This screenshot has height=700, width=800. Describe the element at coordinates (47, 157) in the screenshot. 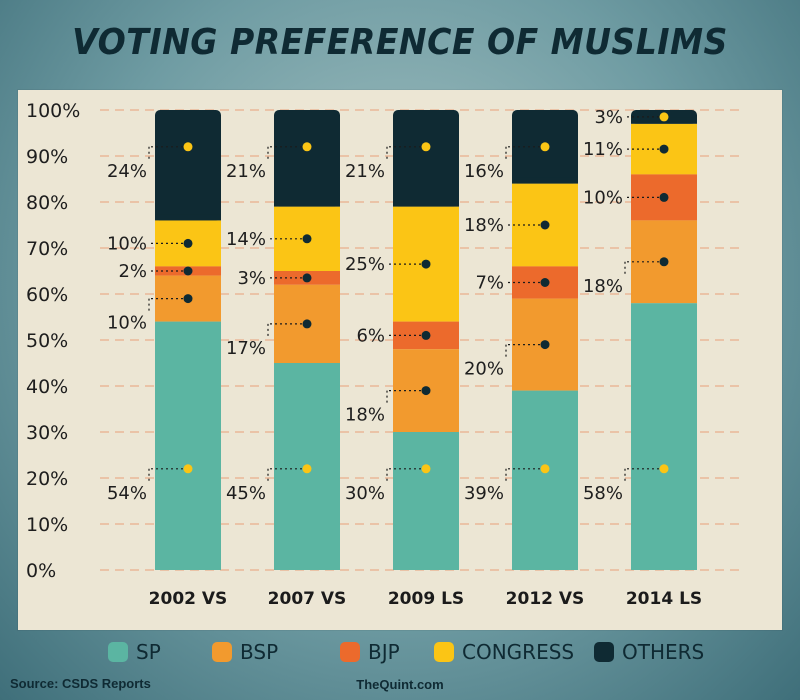

I see `y-tick-label: 90%` at that location.